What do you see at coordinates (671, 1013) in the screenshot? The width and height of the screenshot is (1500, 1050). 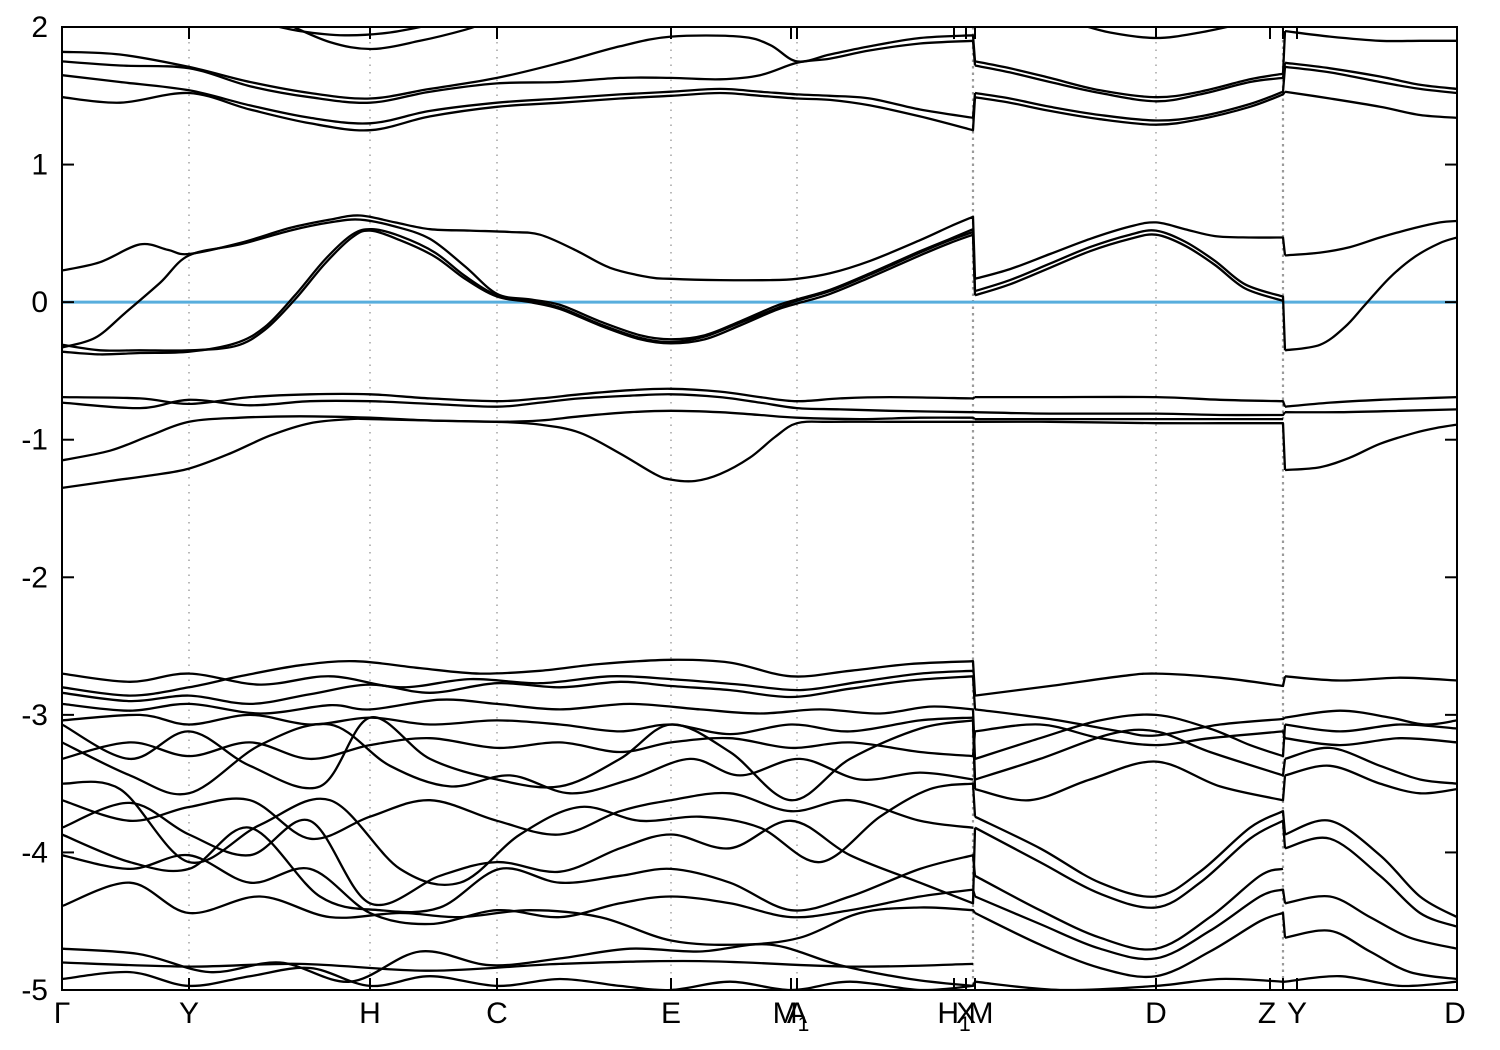 I see `x-tick-label: E` at bounding box center [671, 1013].